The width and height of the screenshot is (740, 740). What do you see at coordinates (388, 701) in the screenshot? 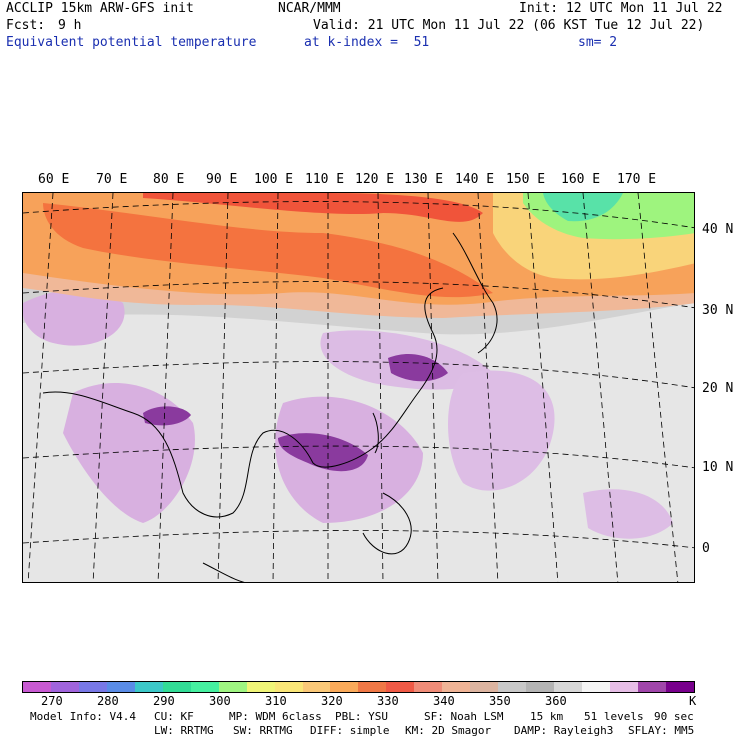
I see `colorbar-tick: 330` at bounding box center [388, 701].